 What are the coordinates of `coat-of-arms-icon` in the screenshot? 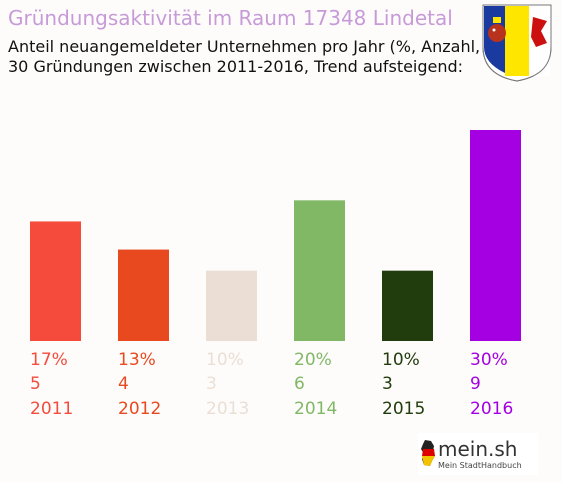 It's located at (517, 43).